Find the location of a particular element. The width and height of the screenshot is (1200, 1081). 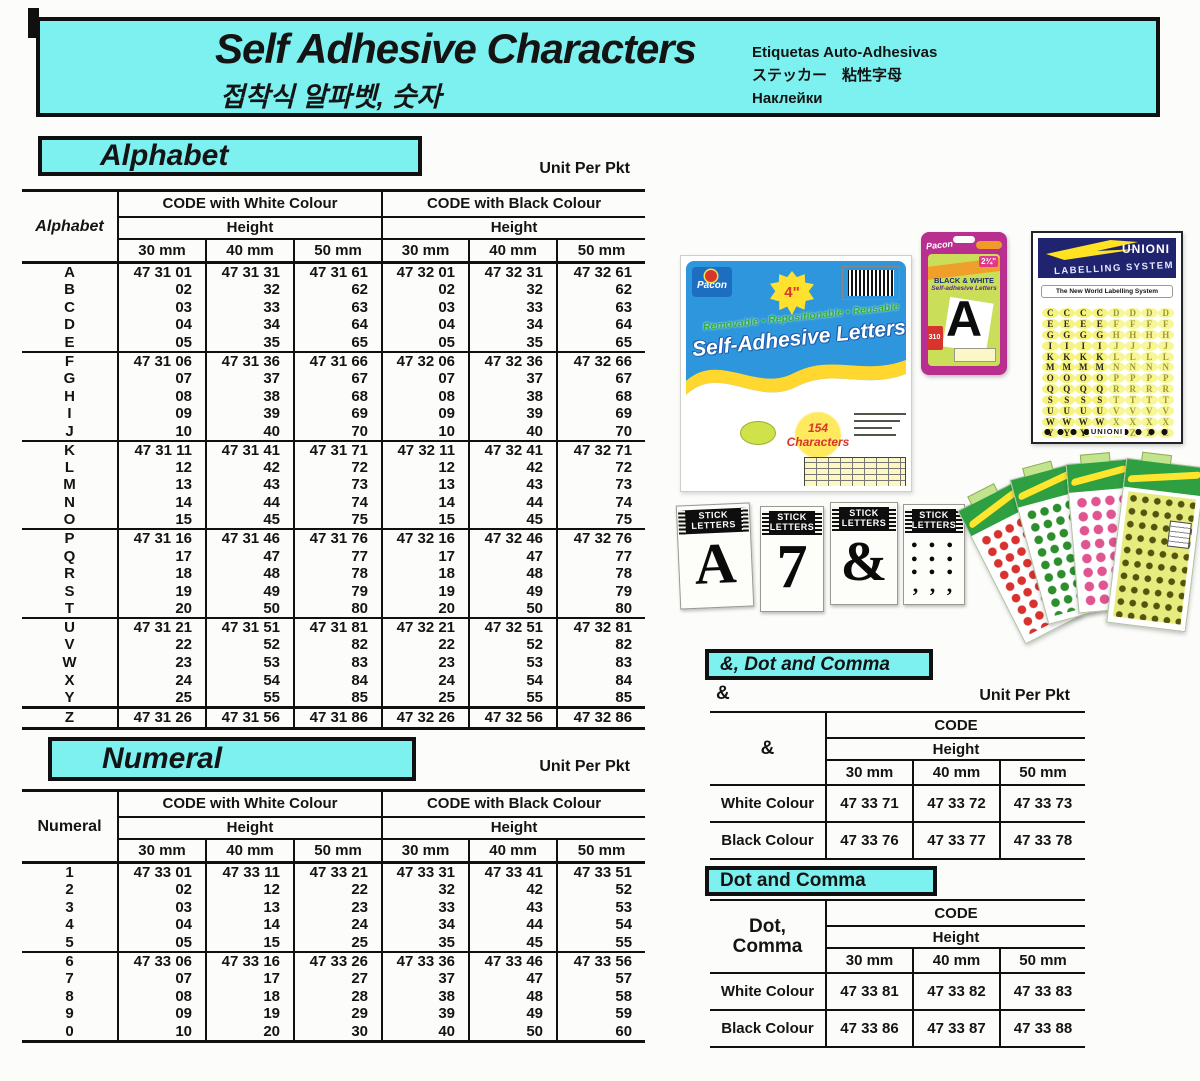

code-cell: 18 is located at coordinates (161, 573).